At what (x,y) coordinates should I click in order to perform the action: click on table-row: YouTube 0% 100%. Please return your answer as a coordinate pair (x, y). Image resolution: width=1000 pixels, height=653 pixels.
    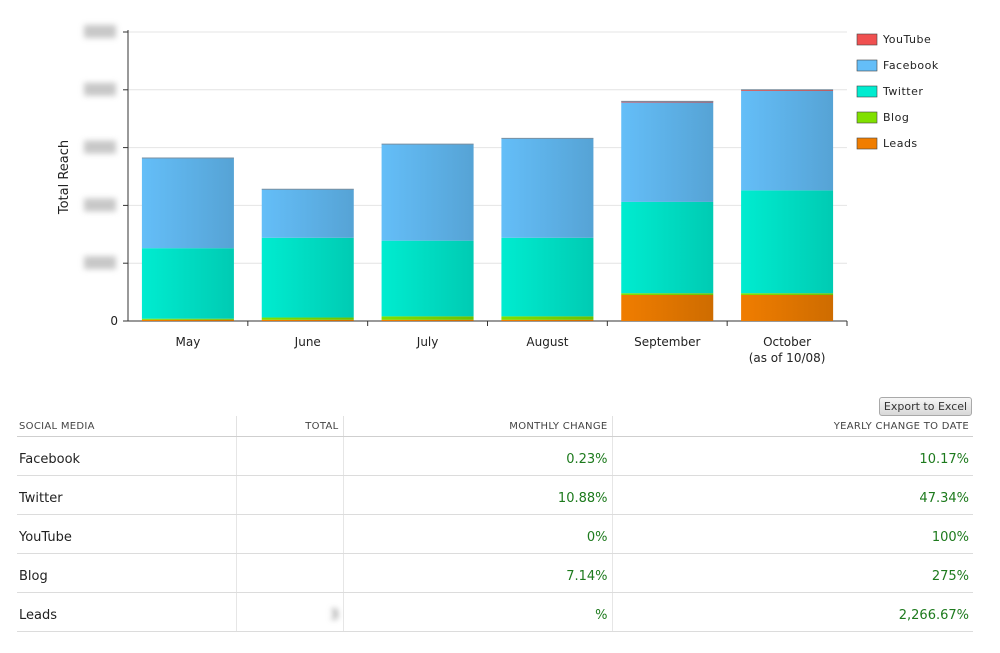
    Looking at the image, I should click on (495, 534).